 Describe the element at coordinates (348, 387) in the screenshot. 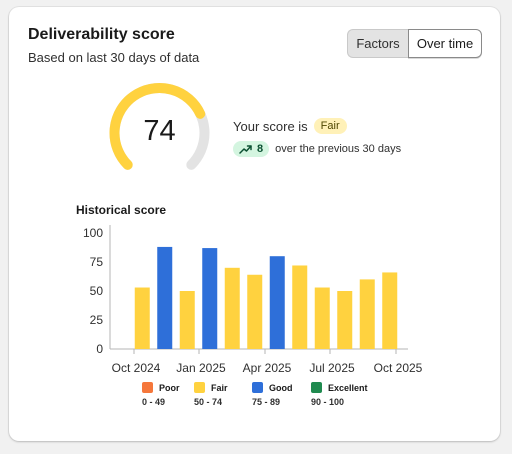

I see `legend-label-excellent: Excellent` at that location.